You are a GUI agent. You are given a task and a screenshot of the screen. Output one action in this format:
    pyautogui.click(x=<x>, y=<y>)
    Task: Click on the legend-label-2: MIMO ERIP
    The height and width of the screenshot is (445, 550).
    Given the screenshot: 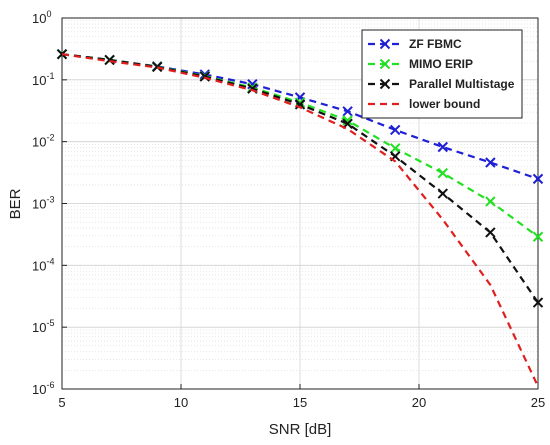 What is the action you would take?
    pyautogui.click(x=441, y=64)
    